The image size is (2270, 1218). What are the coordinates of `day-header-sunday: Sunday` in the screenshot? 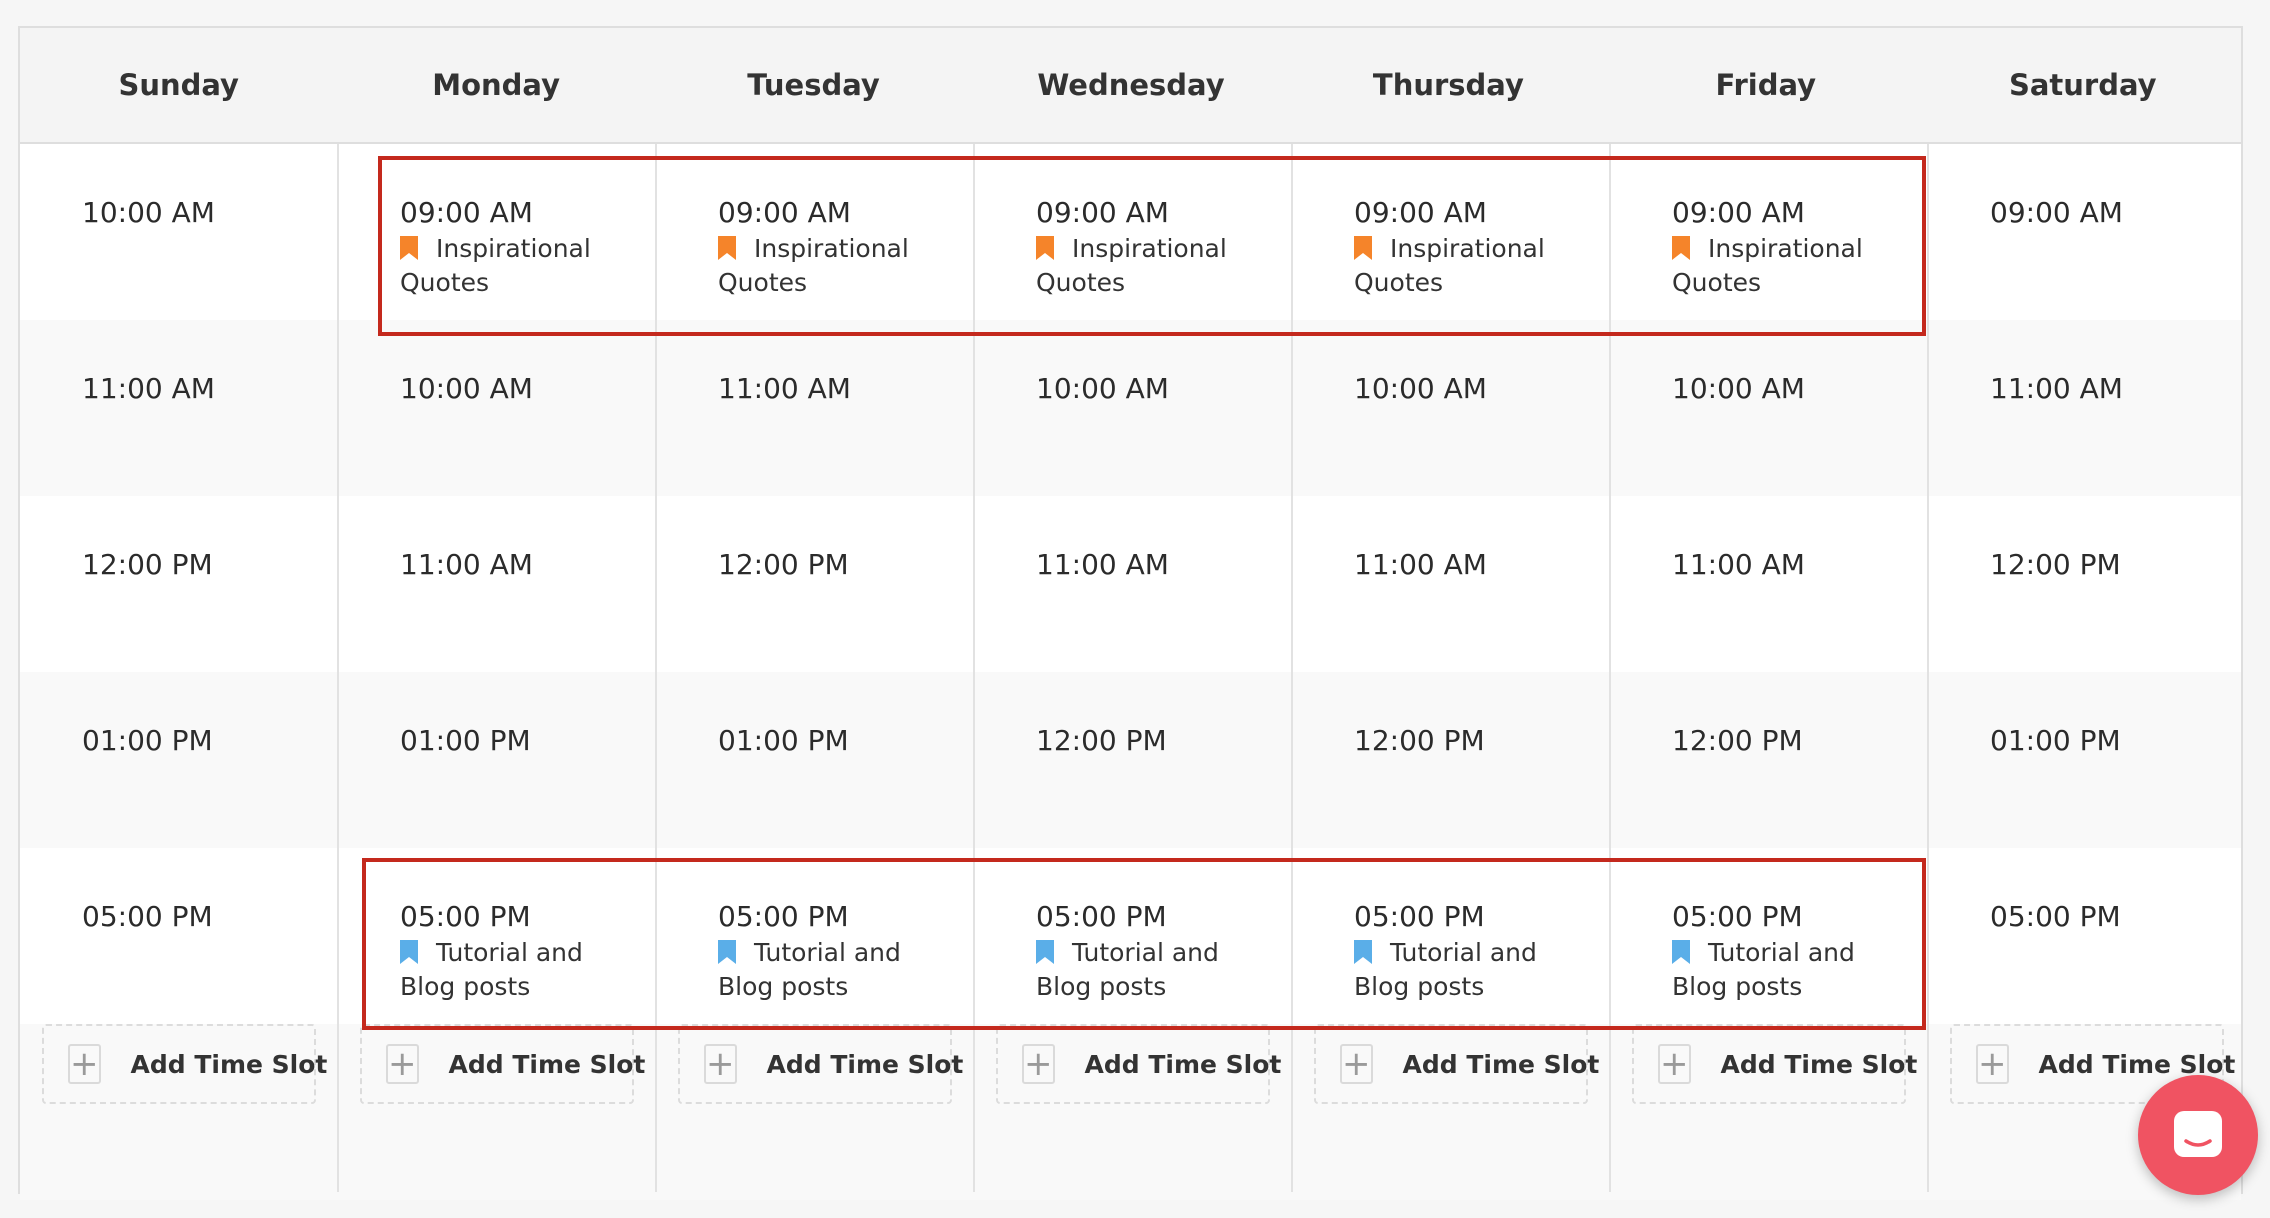 It's located at (178, 85).